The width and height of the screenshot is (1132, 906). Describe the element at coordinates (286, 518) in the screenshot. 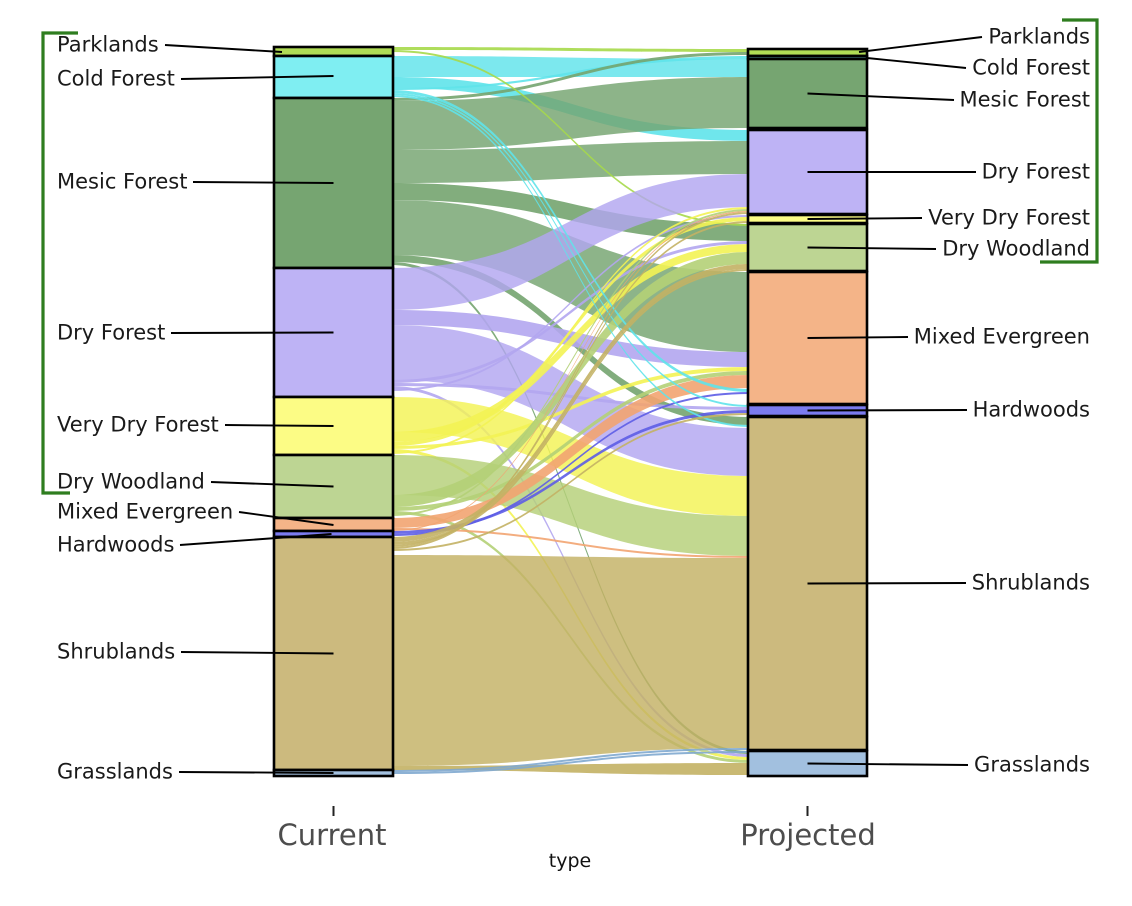

I see `leader-current-mixed-evergreen` at that location.